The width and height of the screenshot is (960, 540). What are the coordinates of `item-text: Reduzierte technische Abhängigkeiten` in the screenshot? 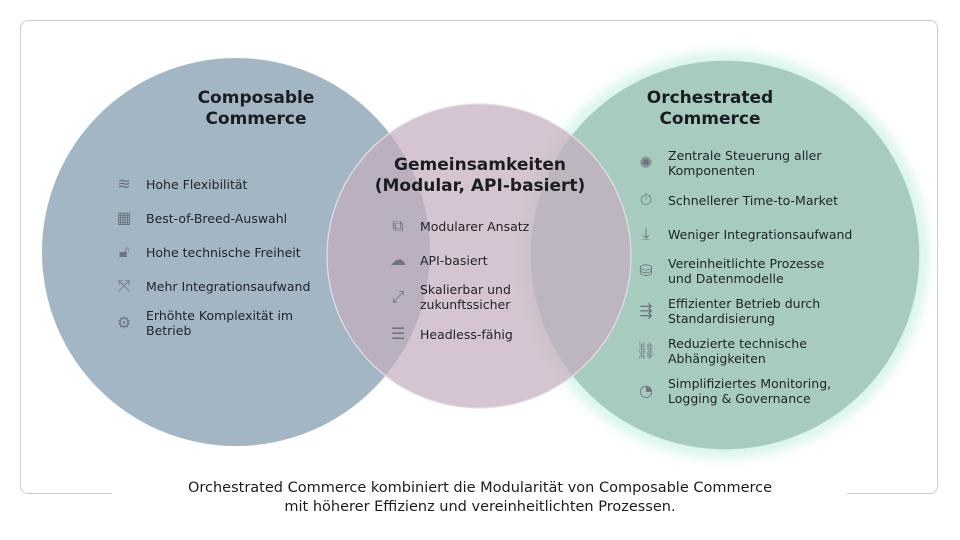 It's located at (737, 351).